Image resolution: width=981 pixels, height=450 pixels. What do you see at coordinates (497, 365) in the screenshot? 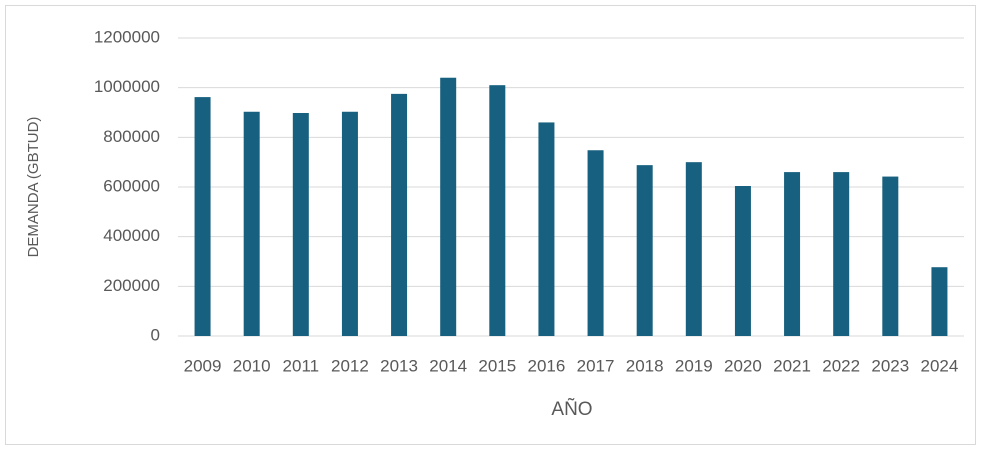
I see `x-tick-label: 2015` at bounding box center [497, 365].